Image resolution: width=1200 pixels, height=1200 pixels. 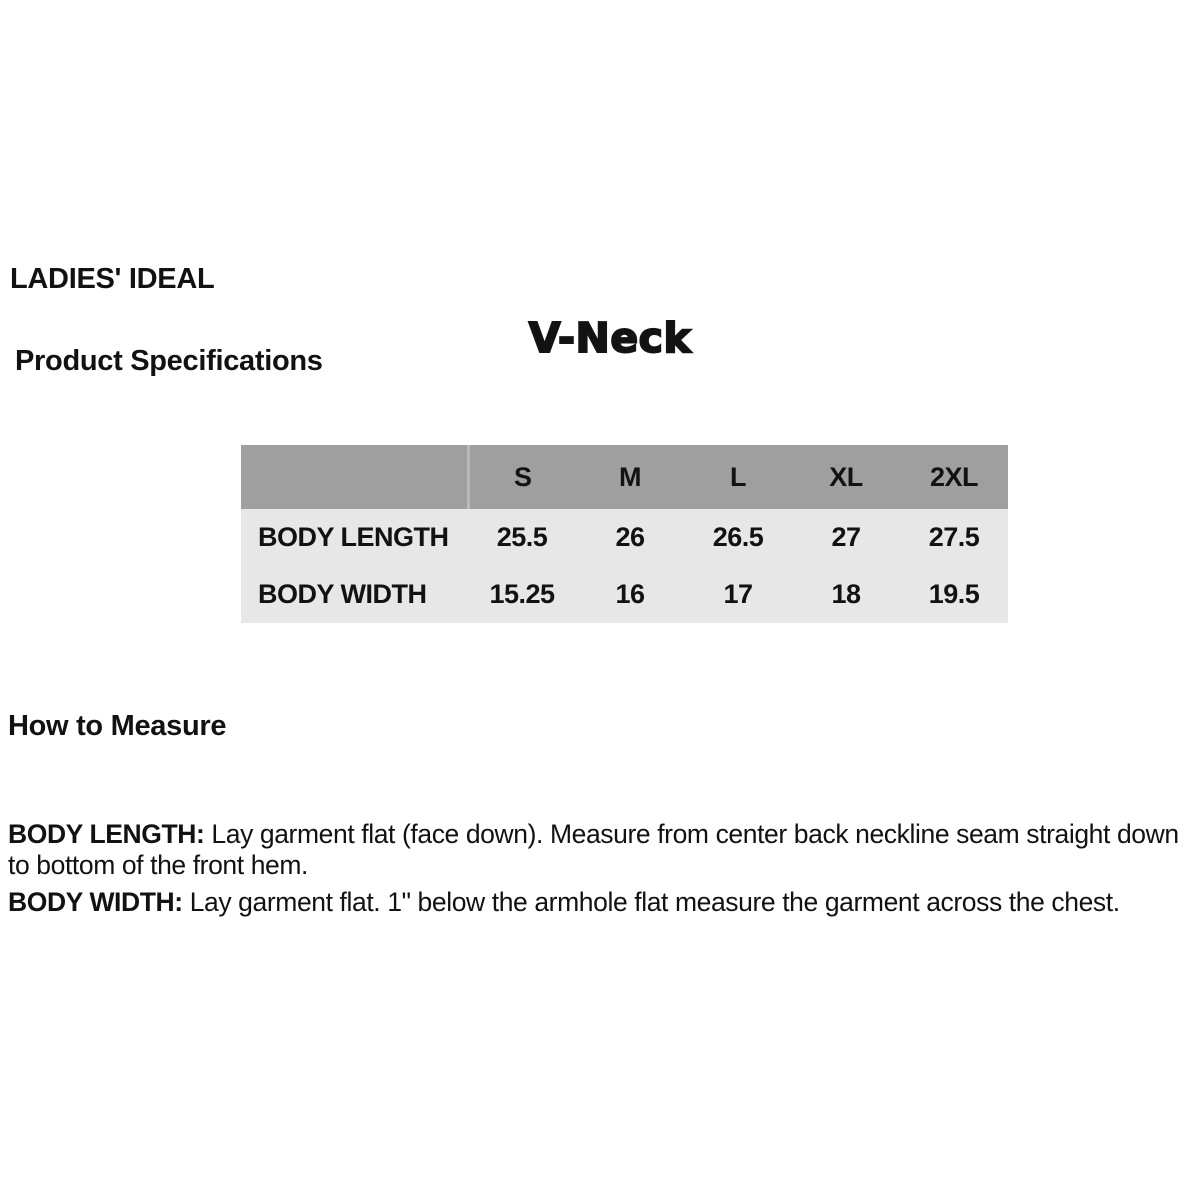 What do you see at coordinates (112, 279) in the screenshot?
I see `brand-title: LADIES' IDEAL` at bounding box center [112, 279].